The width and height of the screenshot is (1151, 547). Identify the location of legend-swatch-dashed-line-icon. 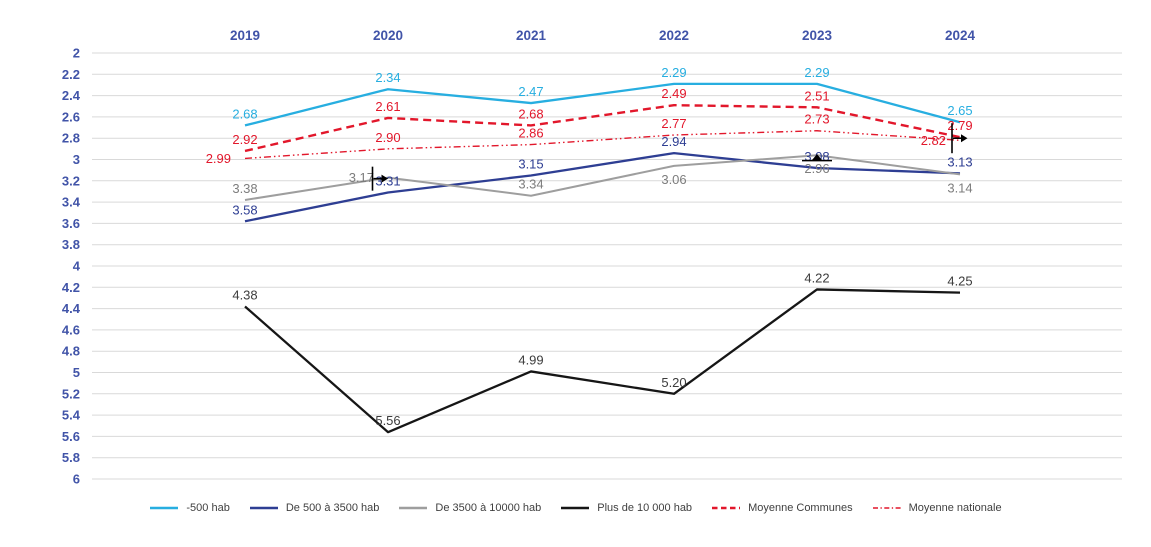
(726, 508).